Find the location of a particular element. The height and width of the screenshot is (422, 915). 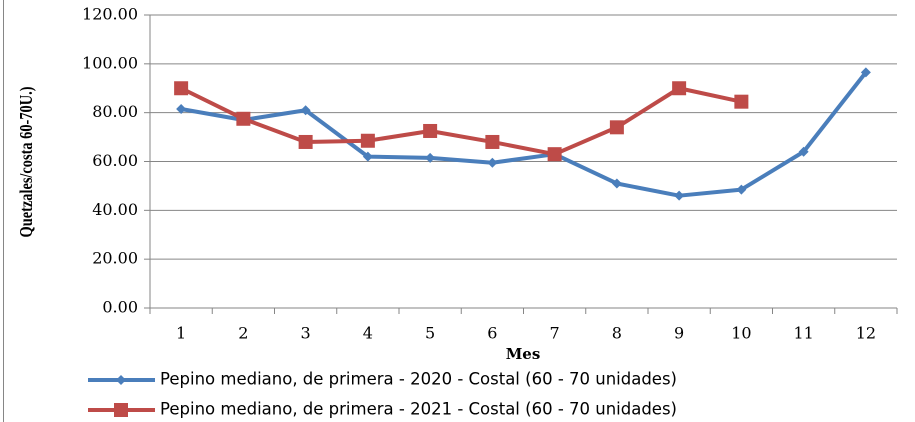

x-tick-label: 12 is located at coordinates (866, 333).